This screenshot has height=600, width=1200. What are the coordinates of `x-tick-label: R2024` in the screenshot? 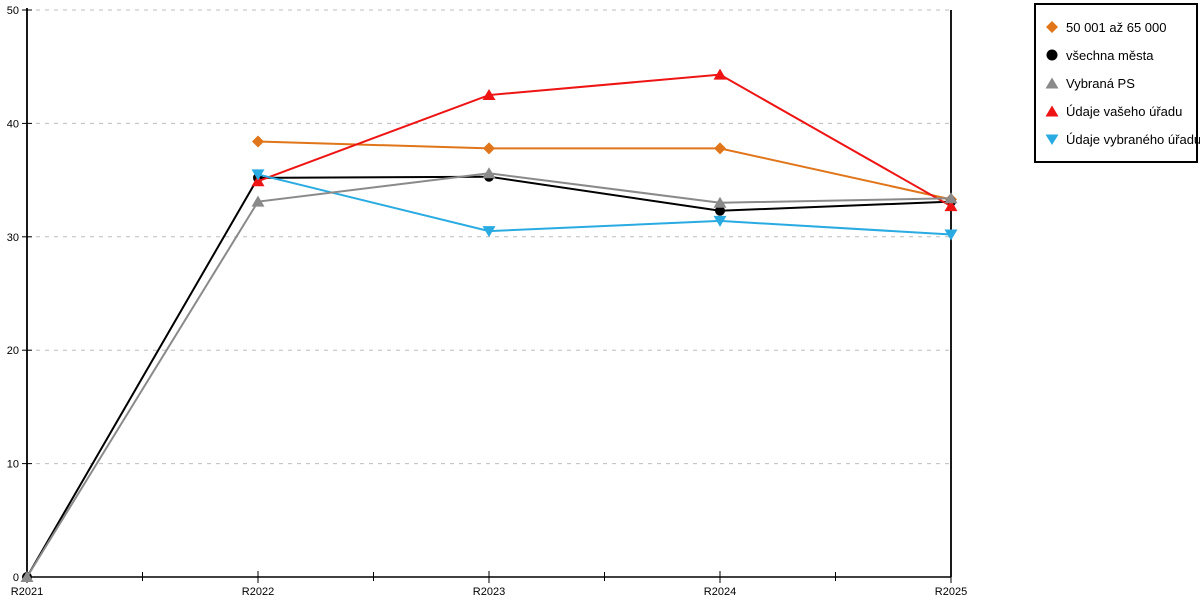 It's located at (720, 592).